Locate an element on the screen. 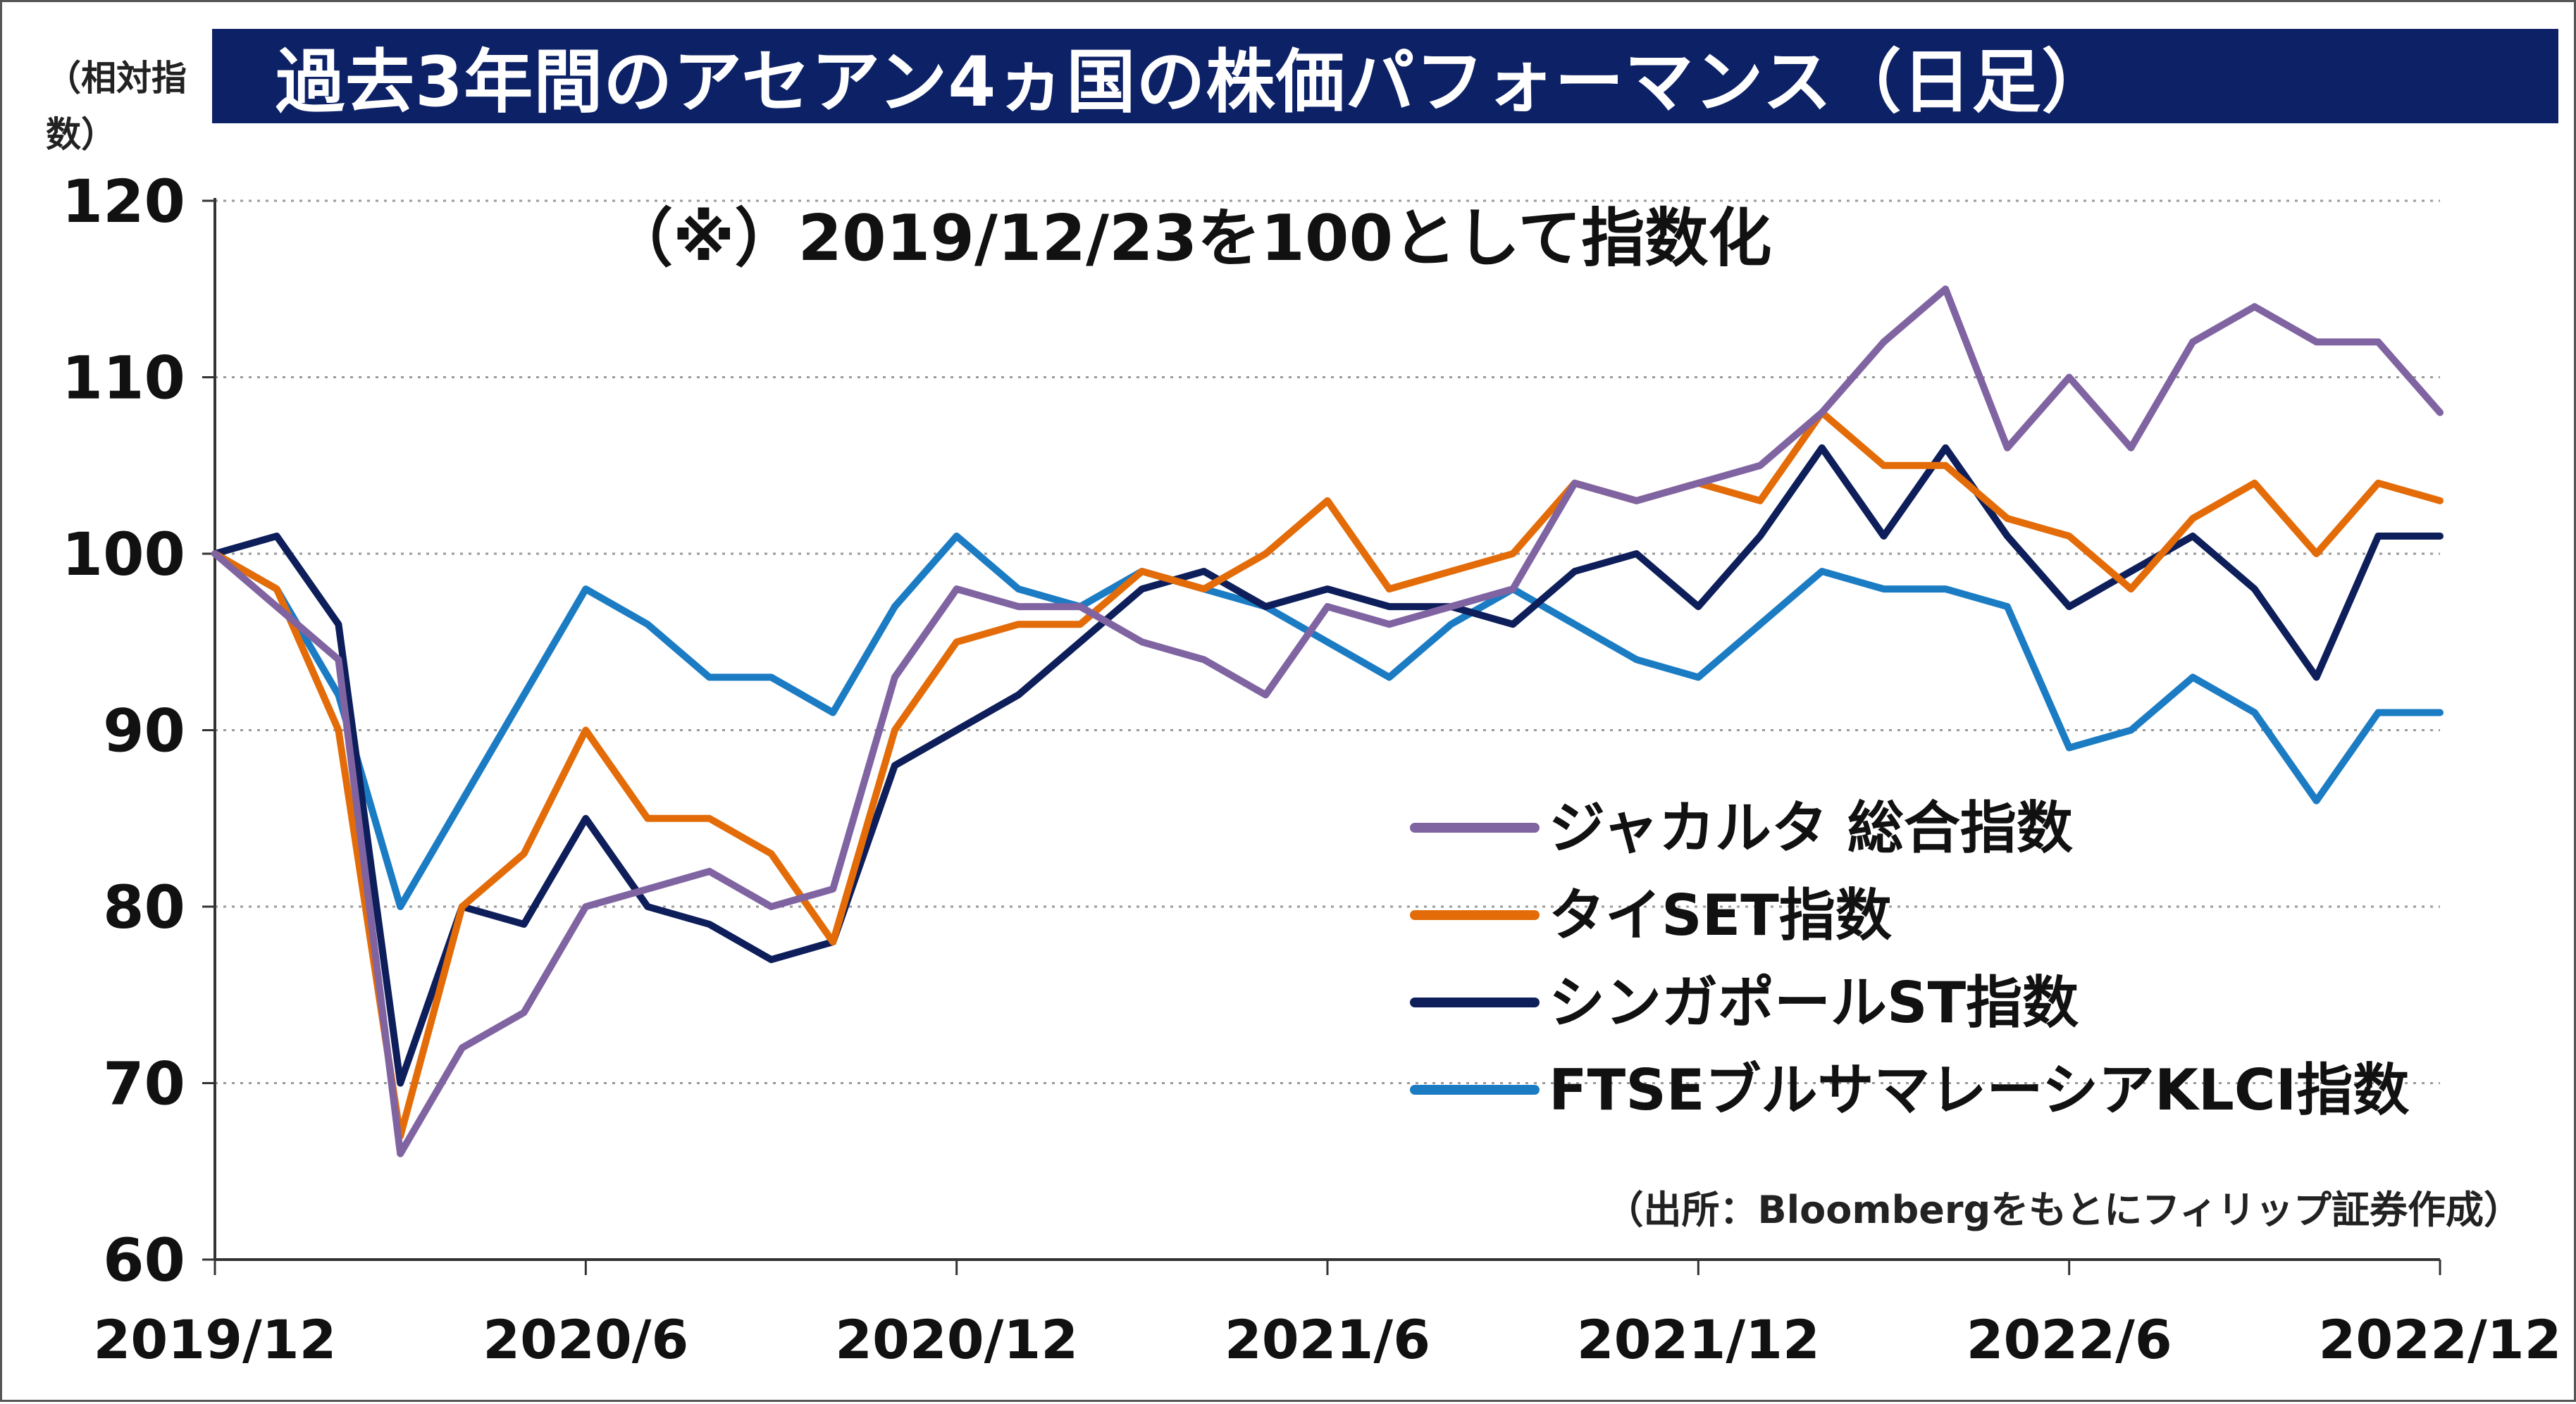  y-tick-label: 90 is located at coordinates (144, 731).